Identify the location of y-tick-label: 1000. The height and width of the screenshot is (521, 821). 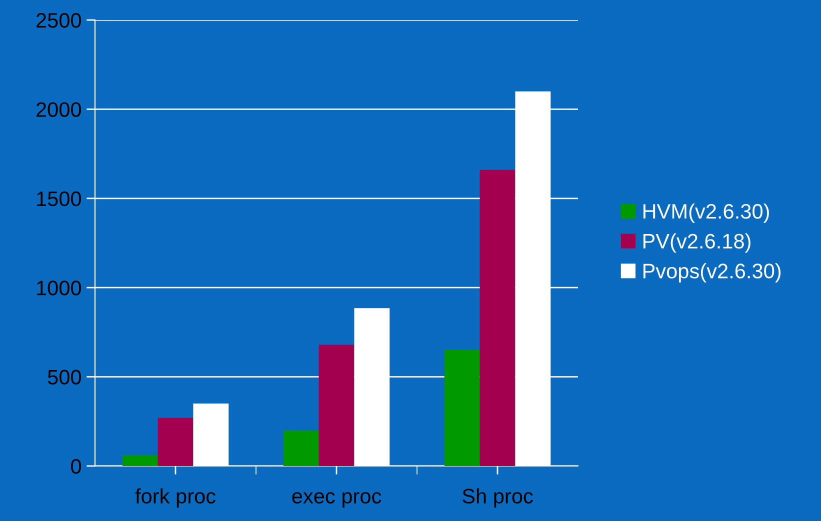
(59, 288).